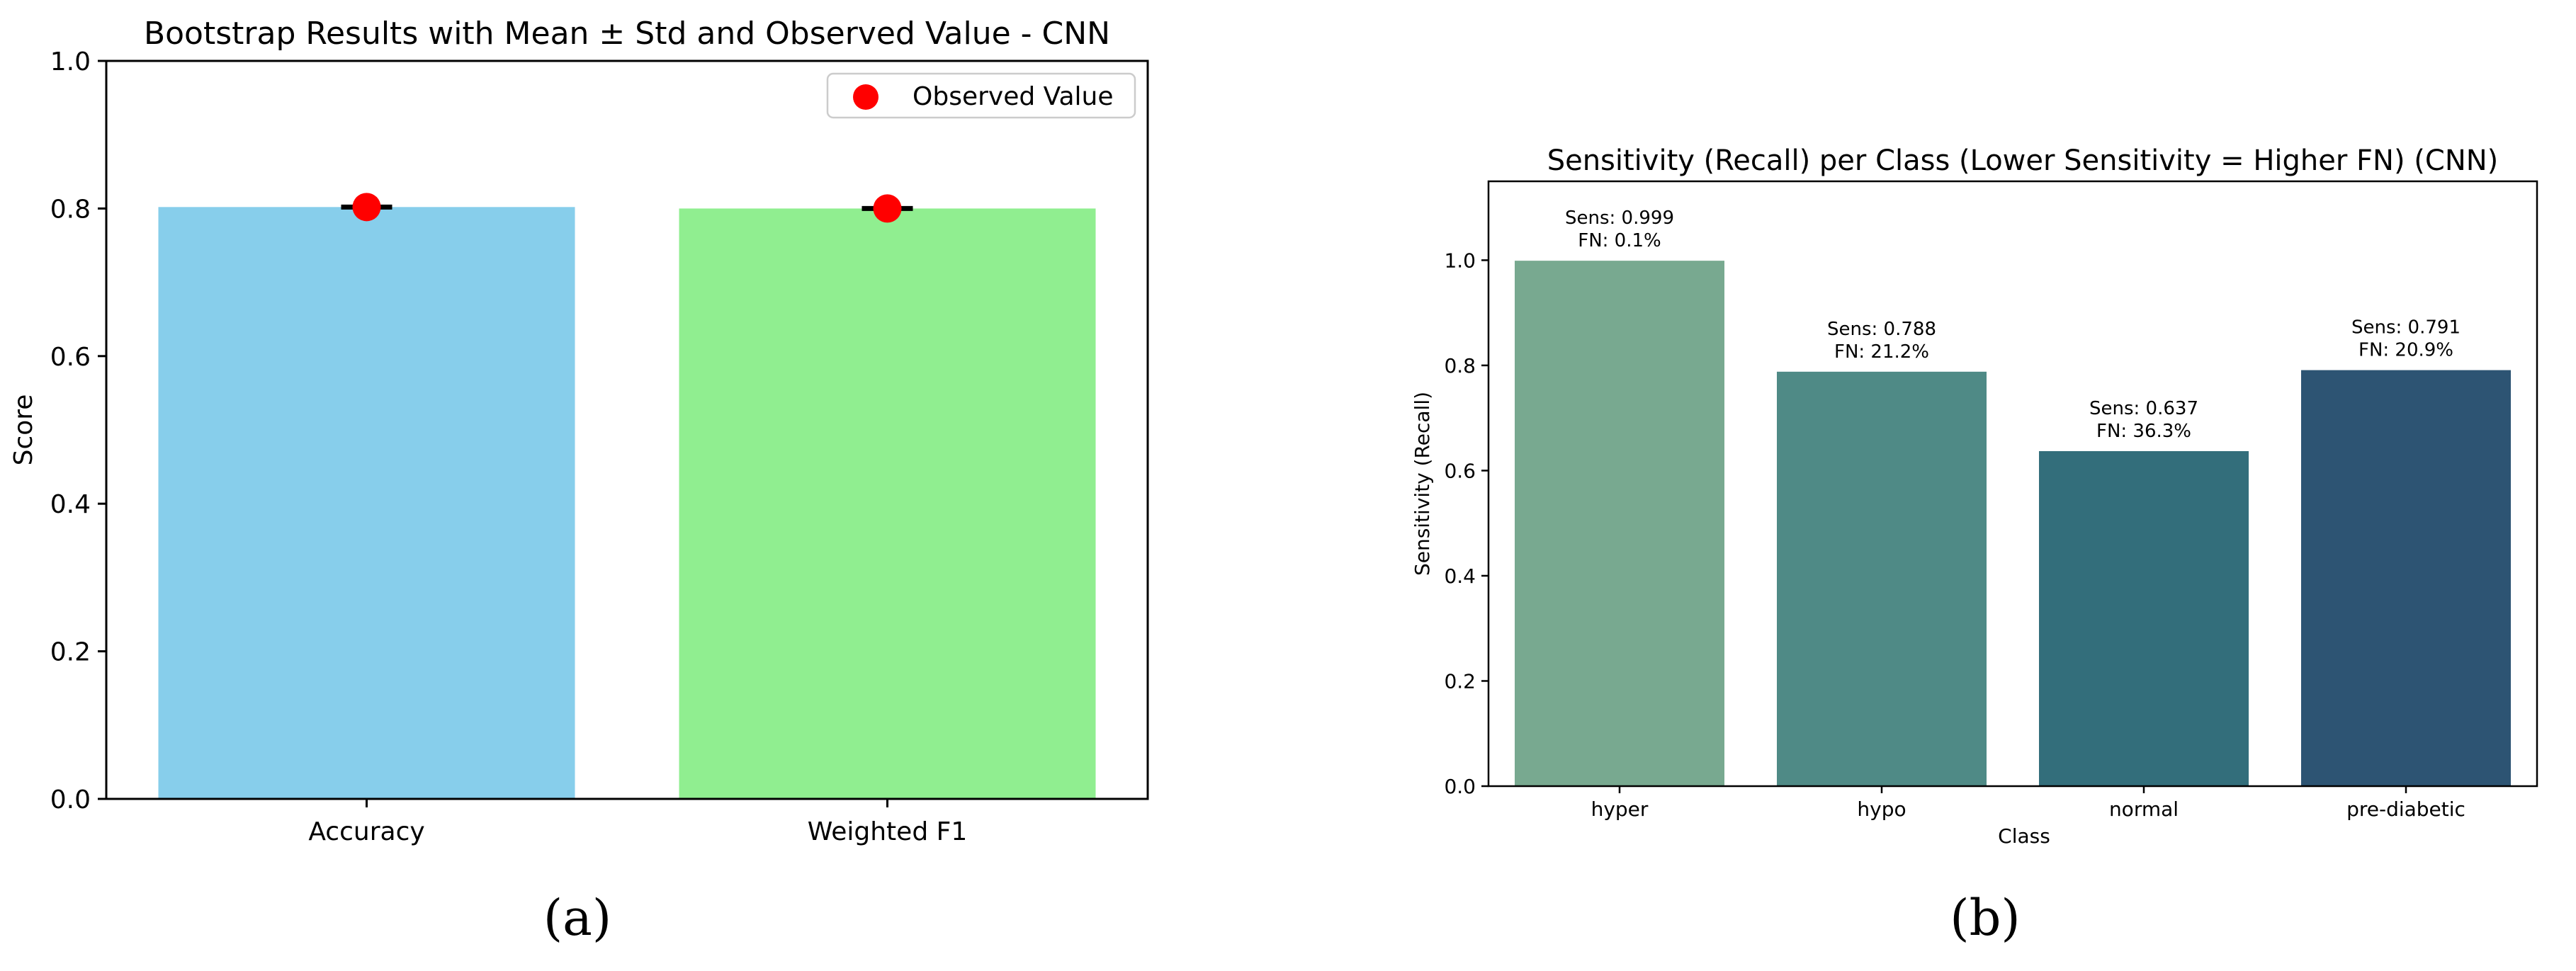 This screenshot has height=971, width=2576. Describe the element at coordinates (2405, 350) in the screenshot. I see `bar-annotation-pre-diabetic: FN: 20.9%` at that location.